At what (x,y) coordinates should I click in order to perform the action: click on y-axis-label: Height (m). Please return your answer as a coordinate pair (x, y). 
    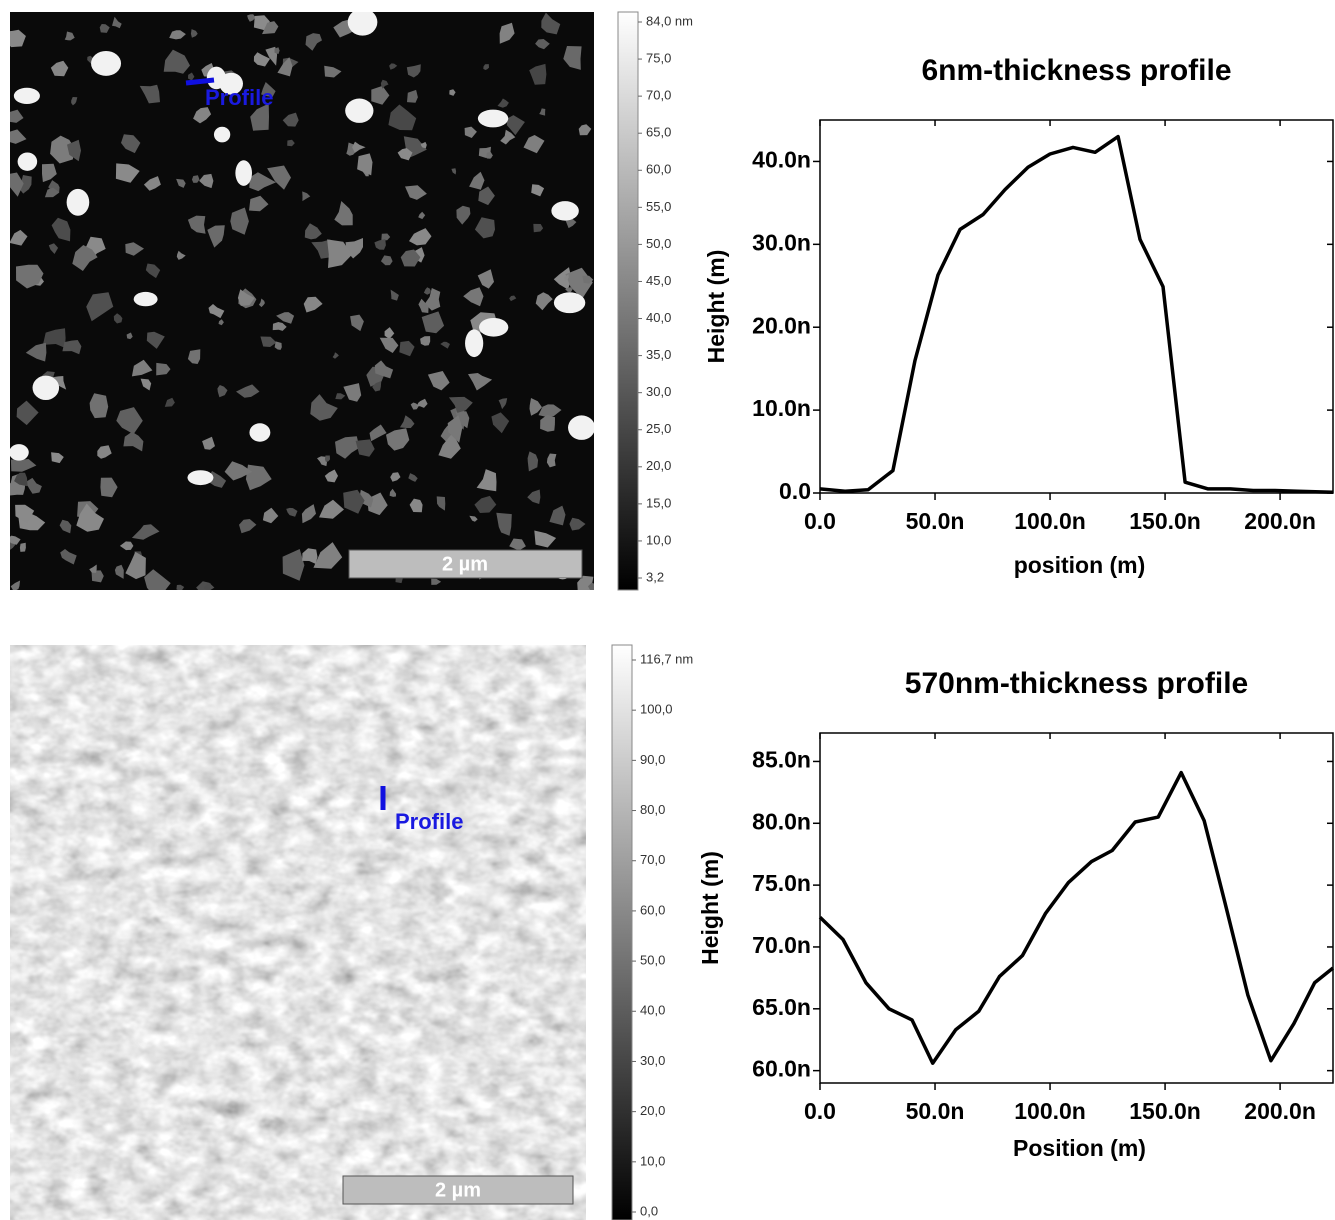
    Looking at the image, I should click on (716, 307).